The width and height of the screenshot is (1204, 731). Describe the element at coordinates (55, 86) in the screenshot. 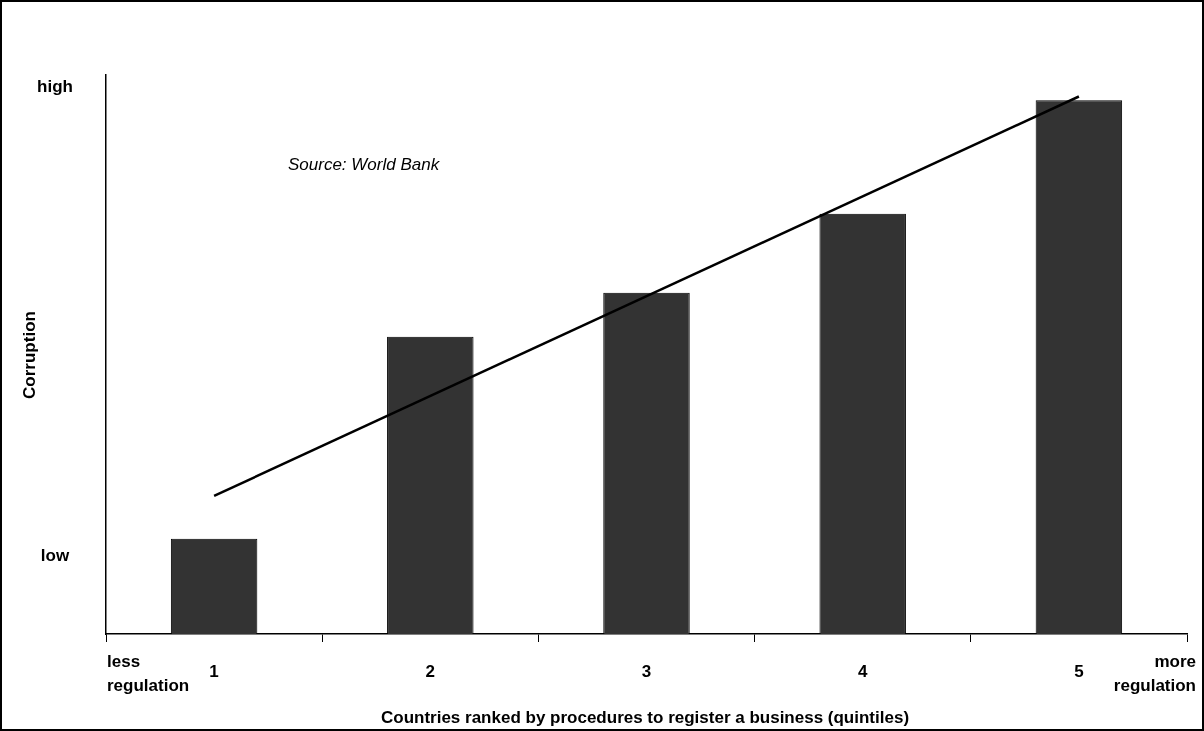

I see `text: high` at that location.